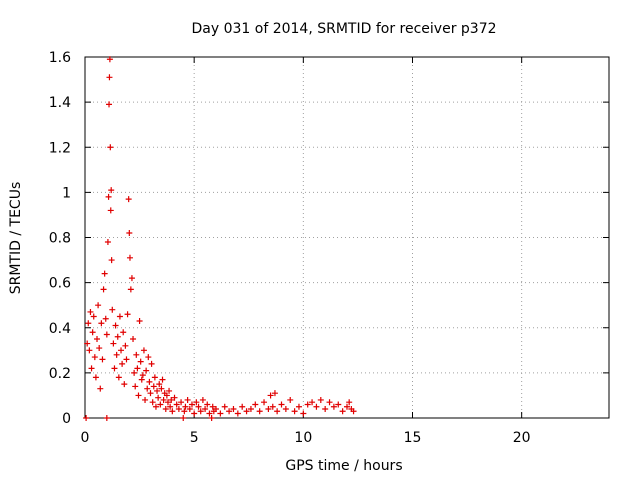 The height and width of the screenshot is (480, 640). What do you see at coordinates (66, 193) in the screenshot?
I see `y-tick-label: 1` at bounding box center [66, 193].